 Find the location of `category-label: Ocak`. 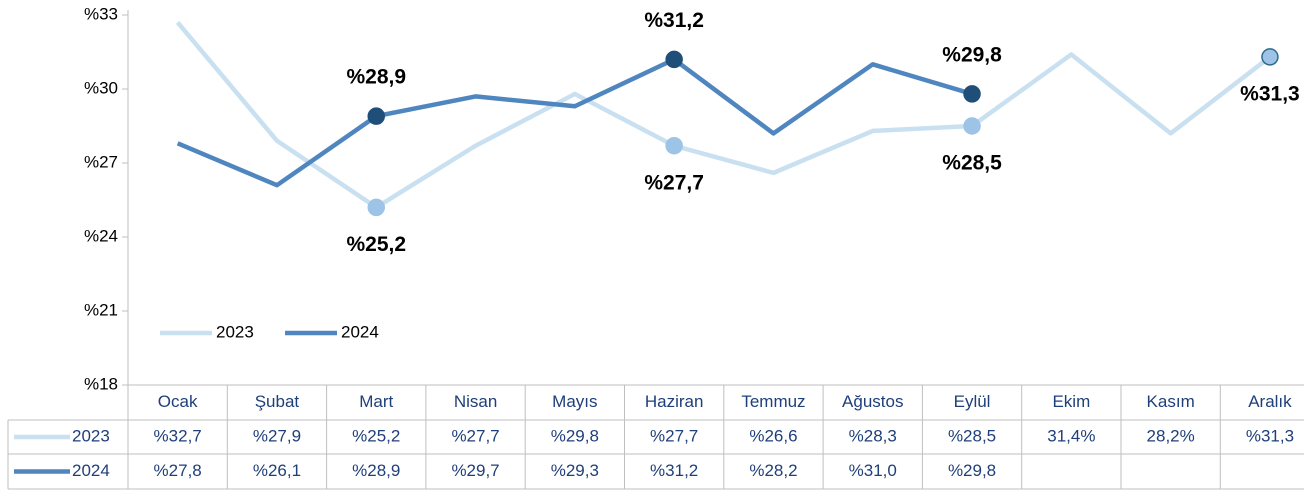

category-label: Ocak is located at coordinates (178, 401).